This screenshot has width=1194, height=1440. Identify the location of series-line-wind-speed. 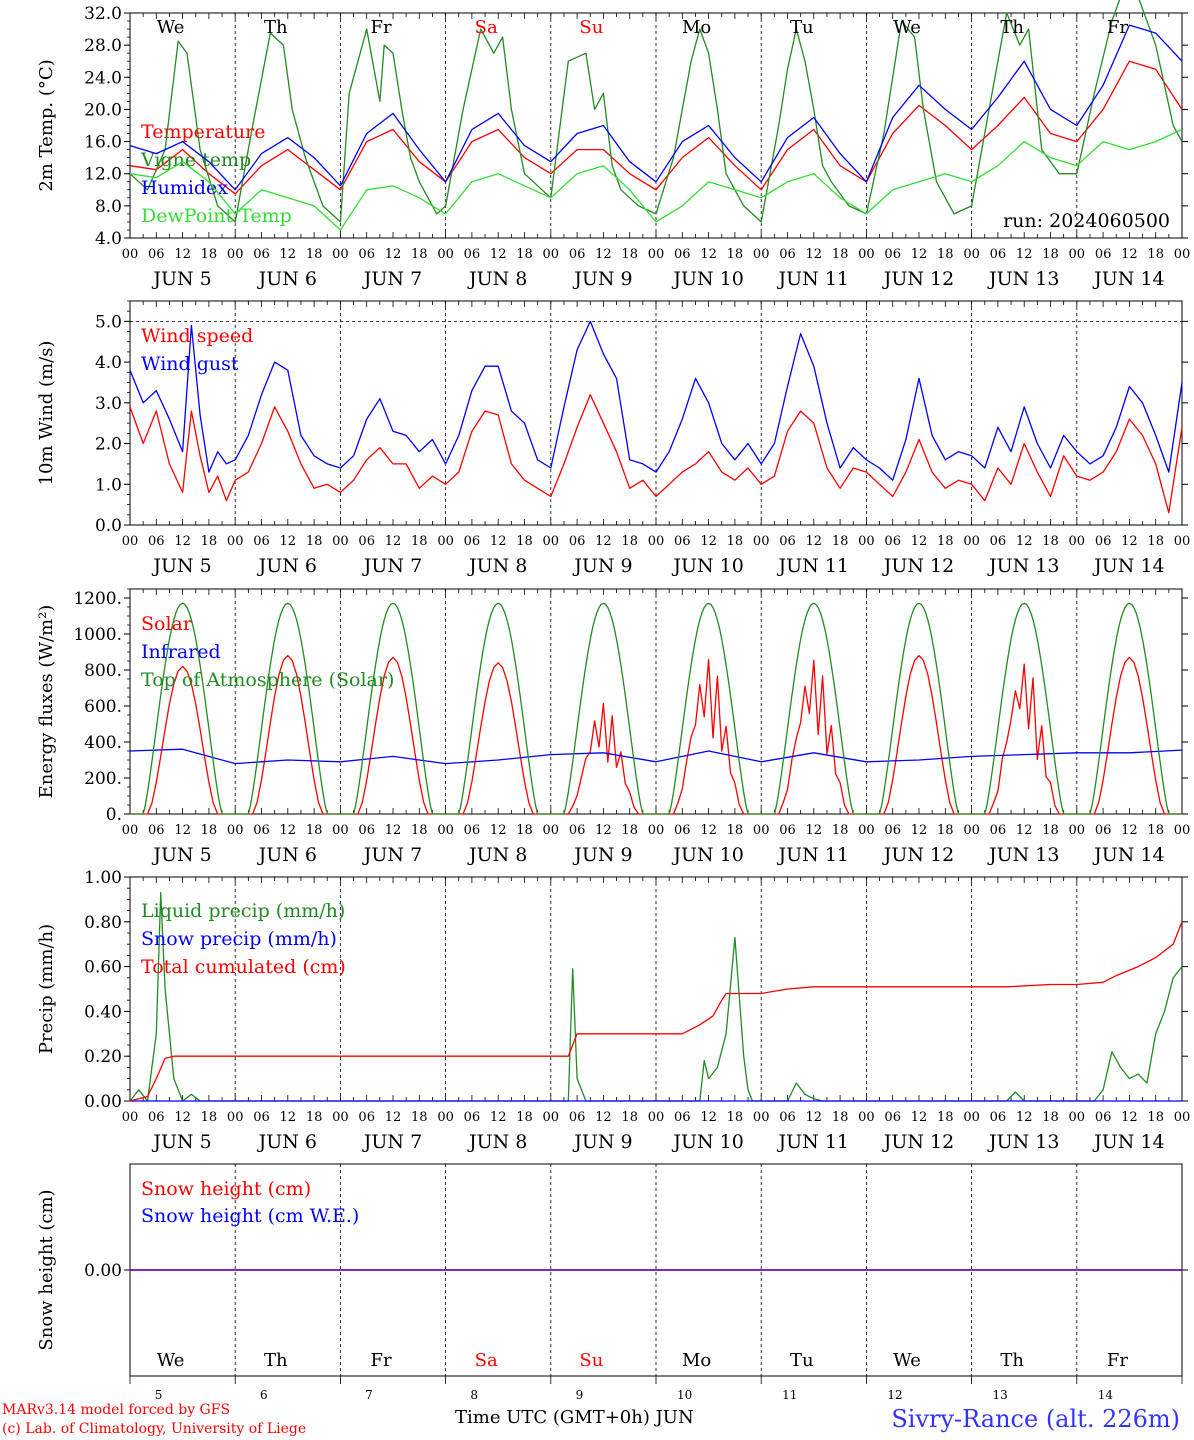
(656, 454).